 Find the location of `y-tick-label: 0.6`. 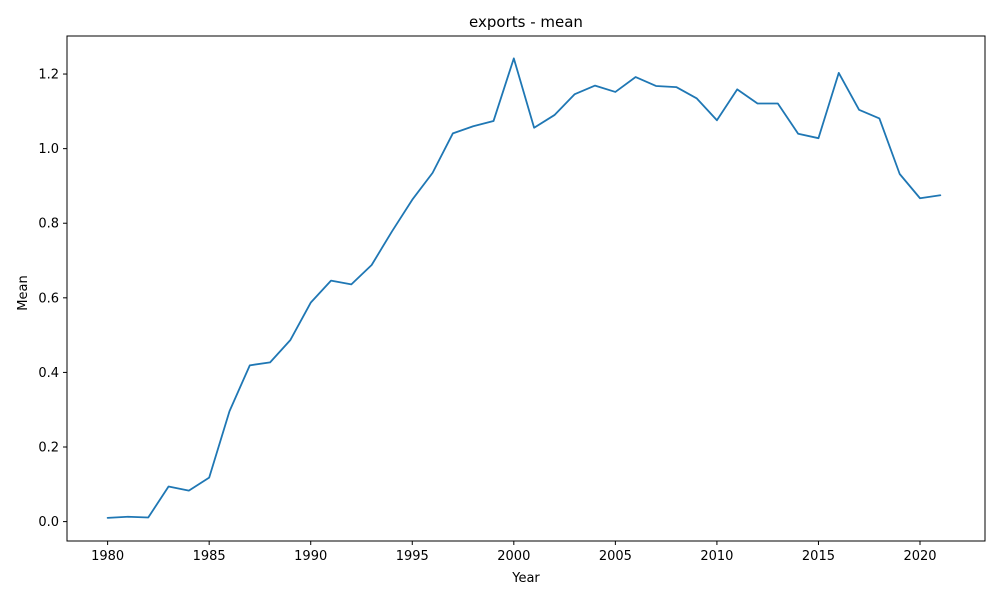

y-tick-label: 0.6 is located at coordinates (48, 298).